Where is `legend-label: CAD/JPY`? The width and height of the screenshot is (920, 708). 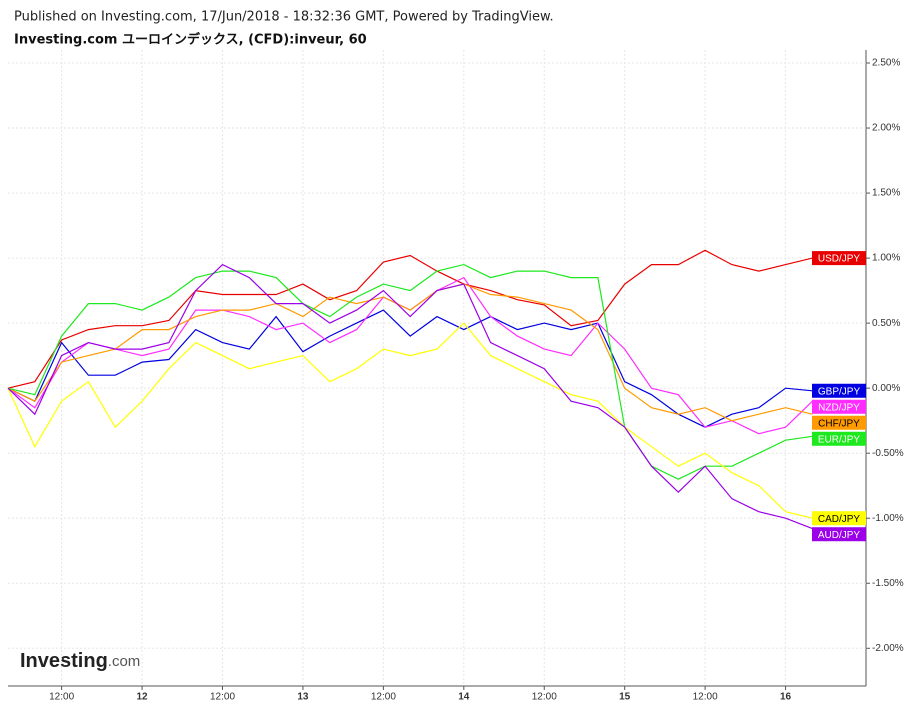
legend-label: CAD/JPY is located at coordinates (839, 519).